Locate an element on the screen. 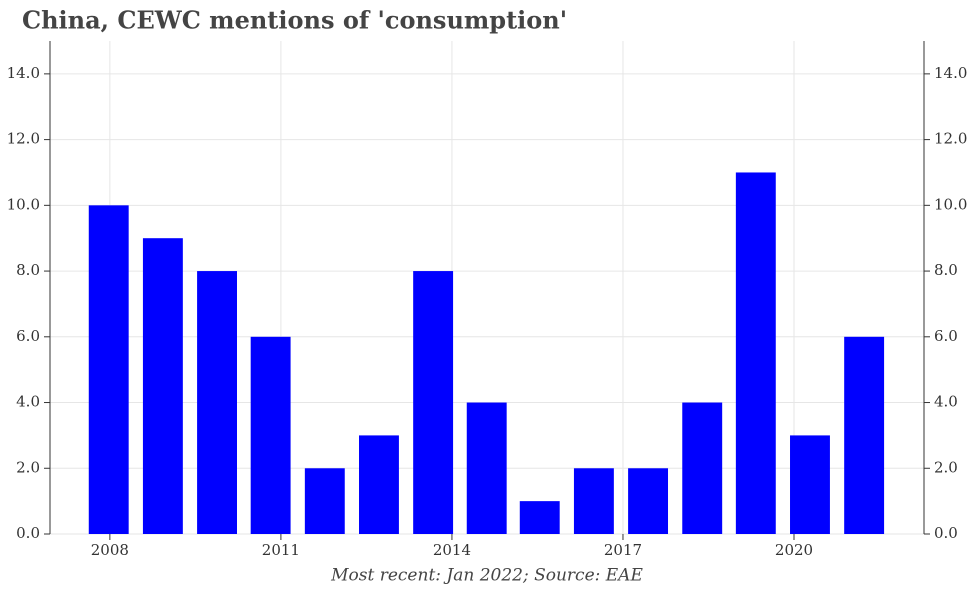 This screenshot has height=589, width=972. y2-tick-label: 4.0 is located at coordinates (946, 402).